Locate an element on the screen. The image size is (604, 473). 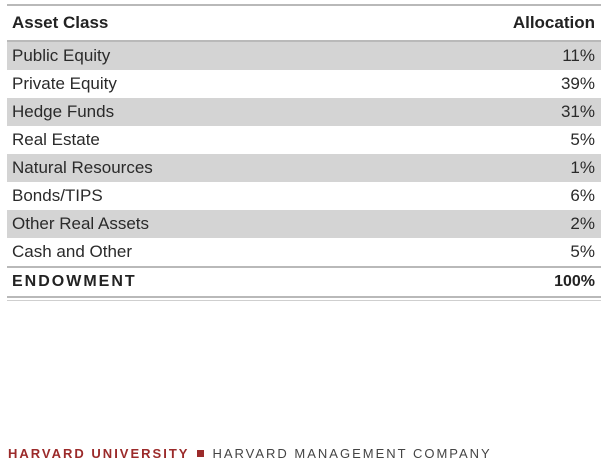
row-value: 2% is located at coordinates (582, 223).